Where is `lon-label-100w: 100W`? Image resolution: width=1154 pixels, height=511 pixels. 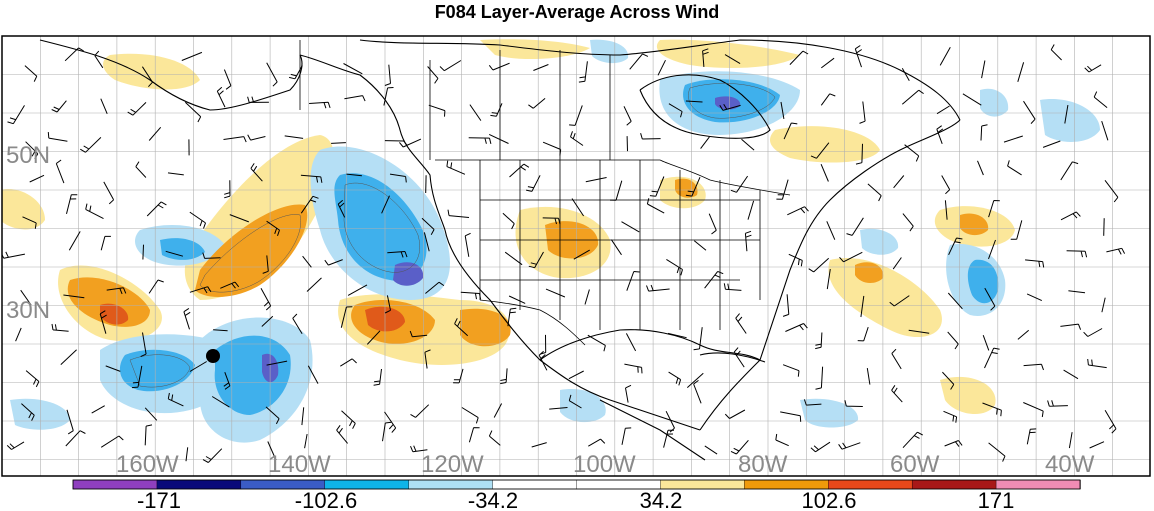
lon-label-100w: 100W is located at coordinates (604, 464).